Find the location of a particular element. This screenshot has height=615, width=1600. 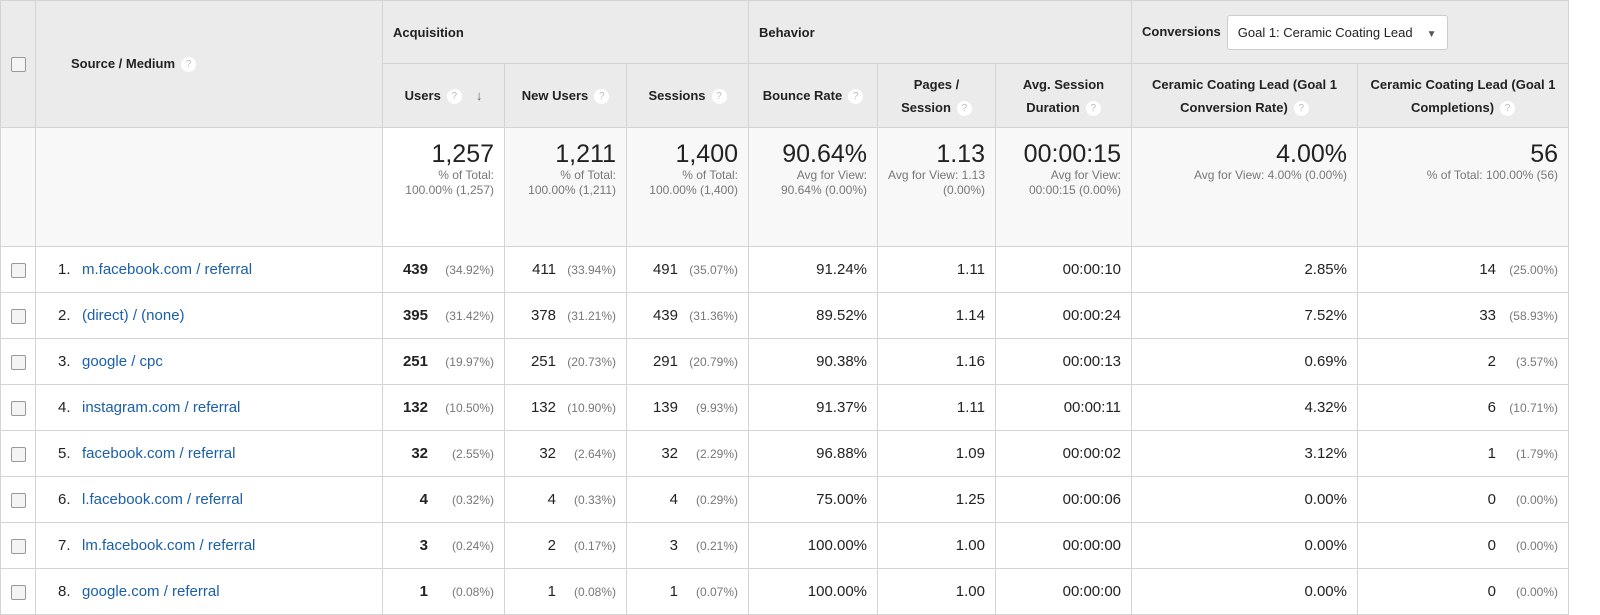

conversions-label: Conversions is located at coordinates (1181, 31).